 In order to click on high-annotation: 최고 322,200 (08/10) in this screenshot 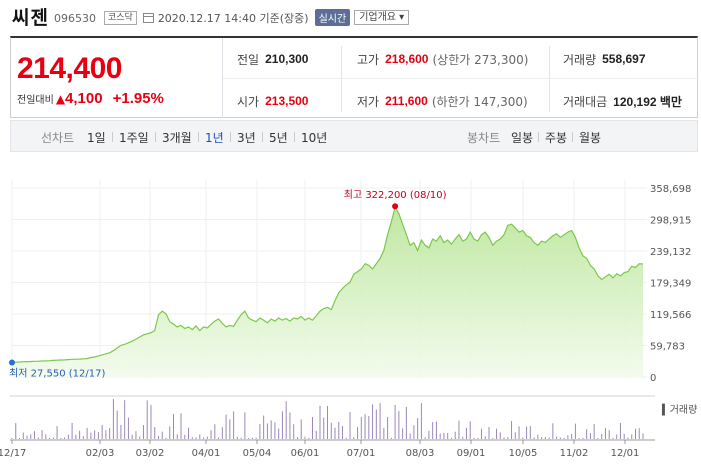, I will do `click(395, 195)`.